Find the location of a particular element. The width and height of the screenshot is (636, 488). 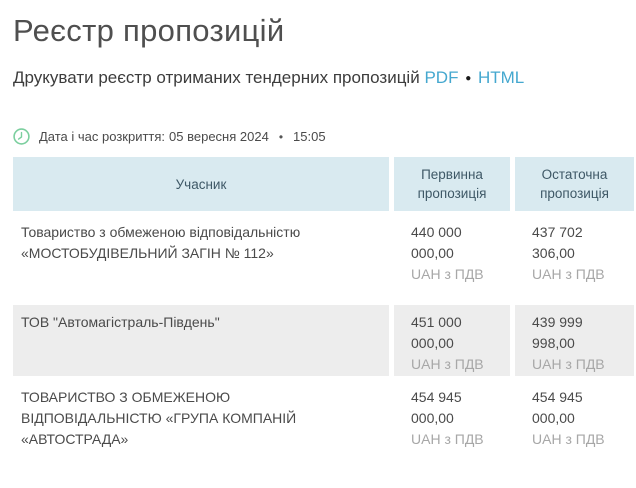

initial-proposal-cell: 451 000 000,00 UAH з ПДВ is located at coordinates (452, 340).